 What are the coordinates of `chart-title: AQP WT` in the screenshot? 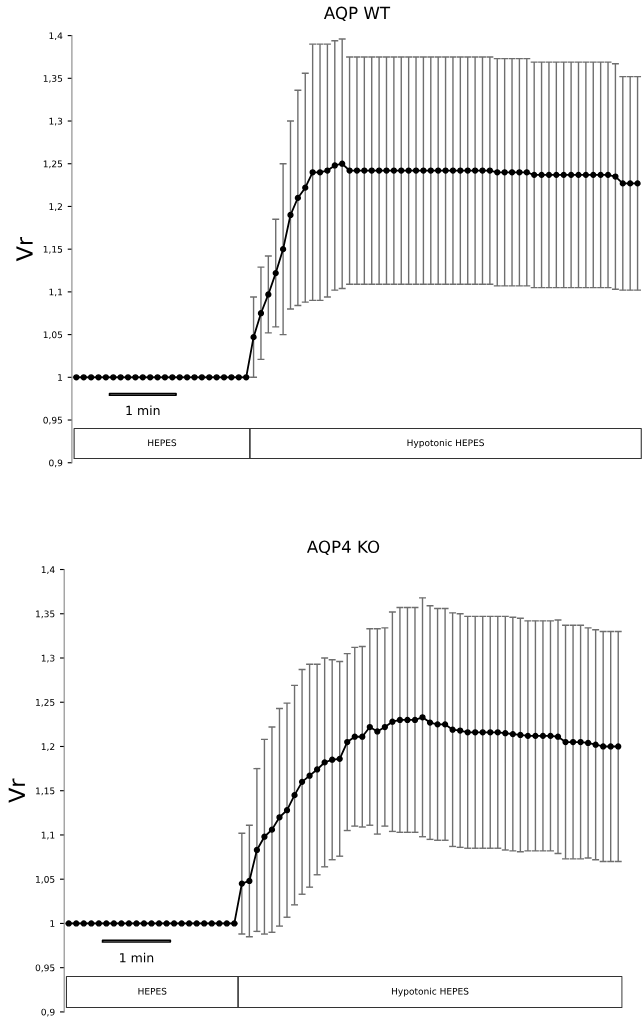 It's located at (357, 14).